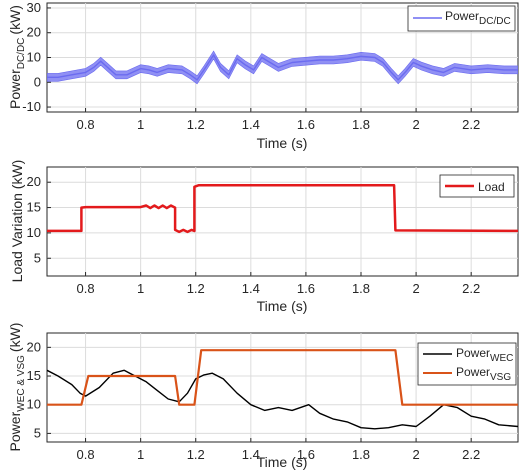 The image size is (519, 473). I want to click on y-tick-label: 0, so click(37, 81).